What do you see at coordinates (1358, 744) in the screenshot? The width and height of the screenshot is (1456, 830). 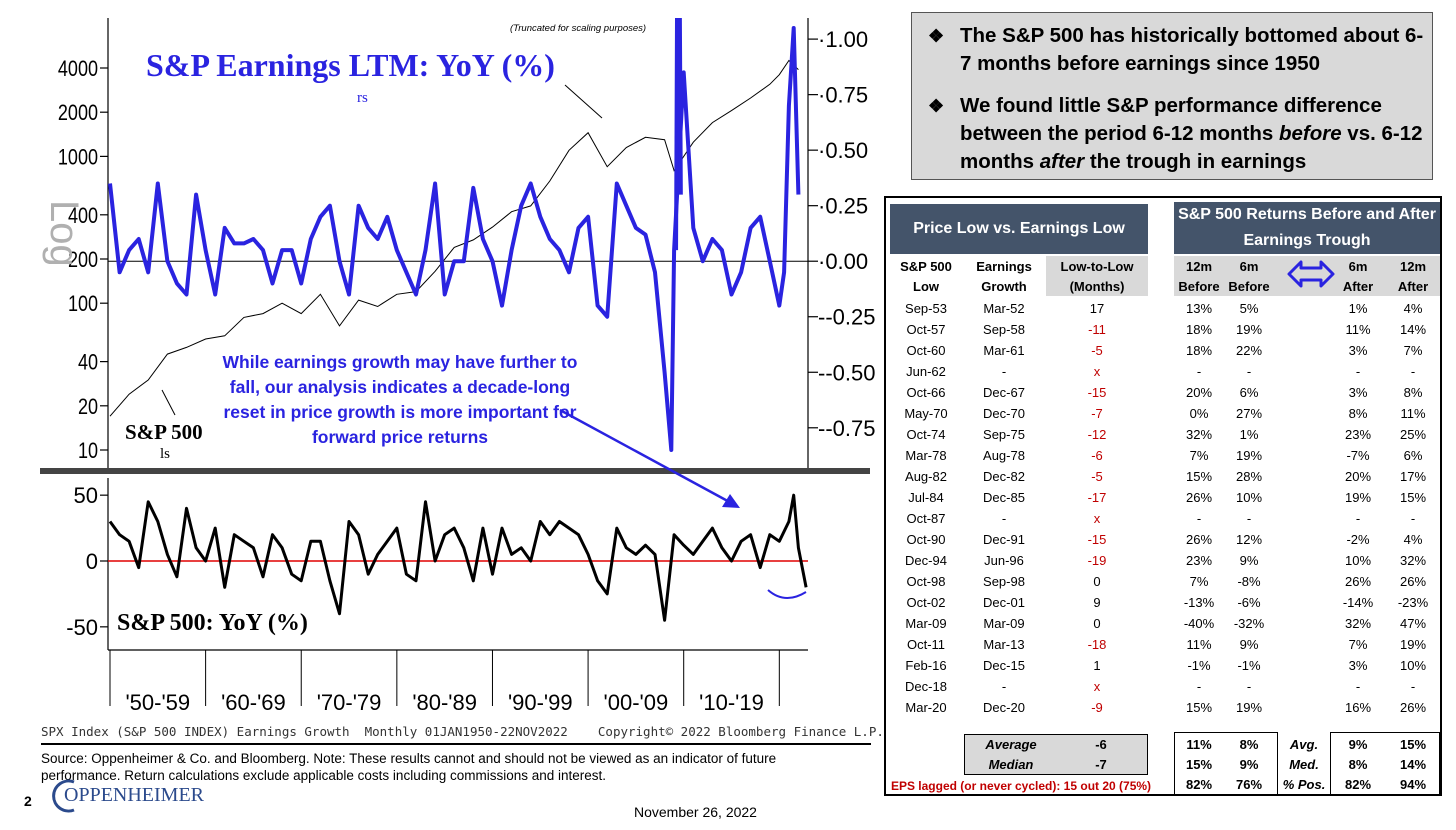 I see `summary-after-6m: 9%` at bounding box center [1358, 744].